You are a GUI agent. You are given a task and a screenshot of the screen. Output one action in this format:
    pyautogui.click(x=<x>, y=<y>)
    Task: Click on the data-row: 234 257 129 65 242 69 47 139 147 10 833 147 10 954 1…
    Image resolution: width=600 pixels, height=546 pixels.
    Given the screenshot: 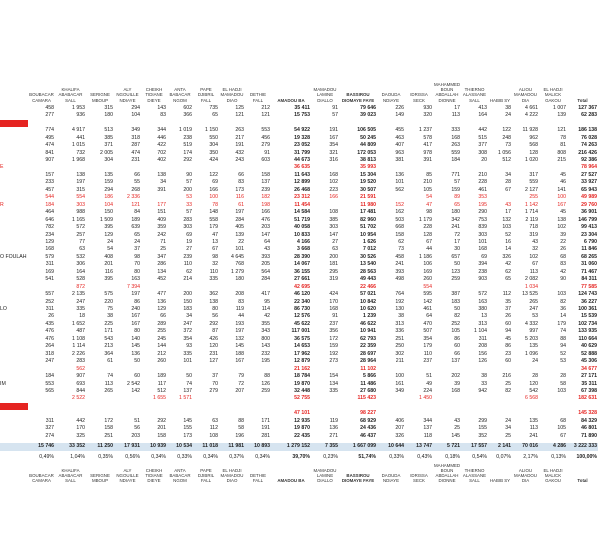 What is the action you would take?
    pyautogui.click(x=299, y=235)
    